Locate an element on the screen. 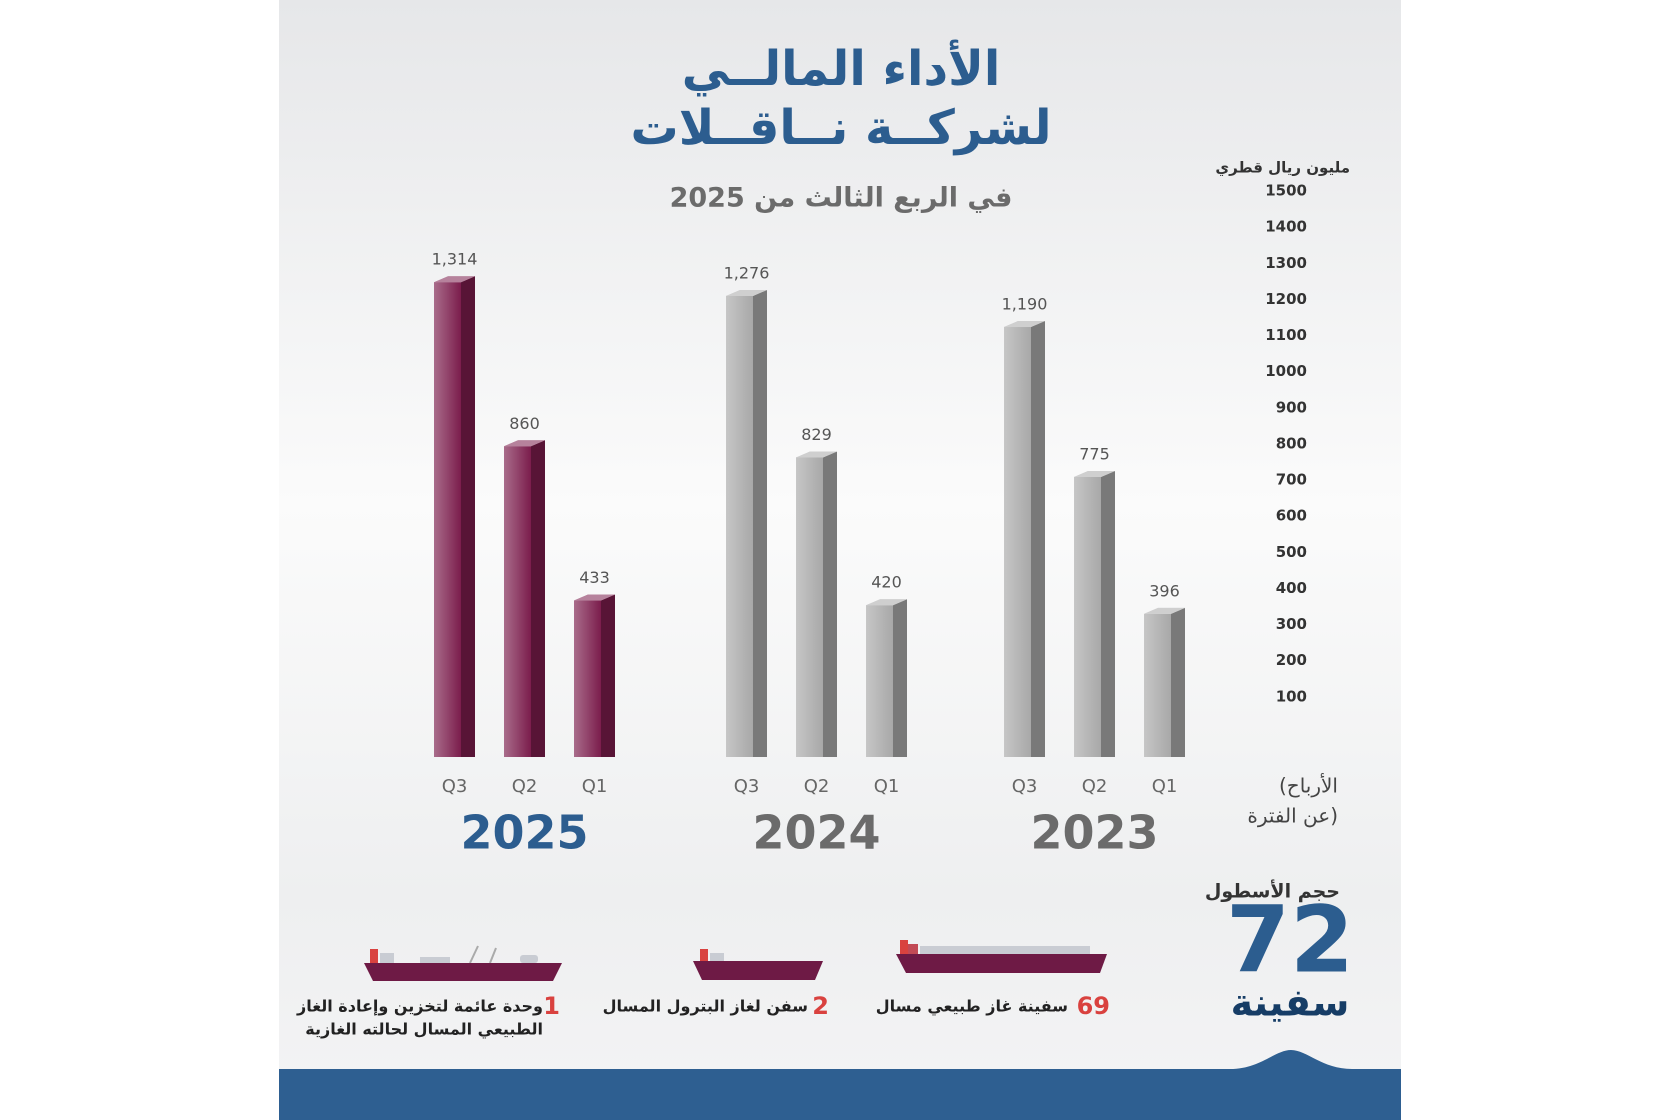  y-tick-label: 900 is located at coordinates (1291, 407).